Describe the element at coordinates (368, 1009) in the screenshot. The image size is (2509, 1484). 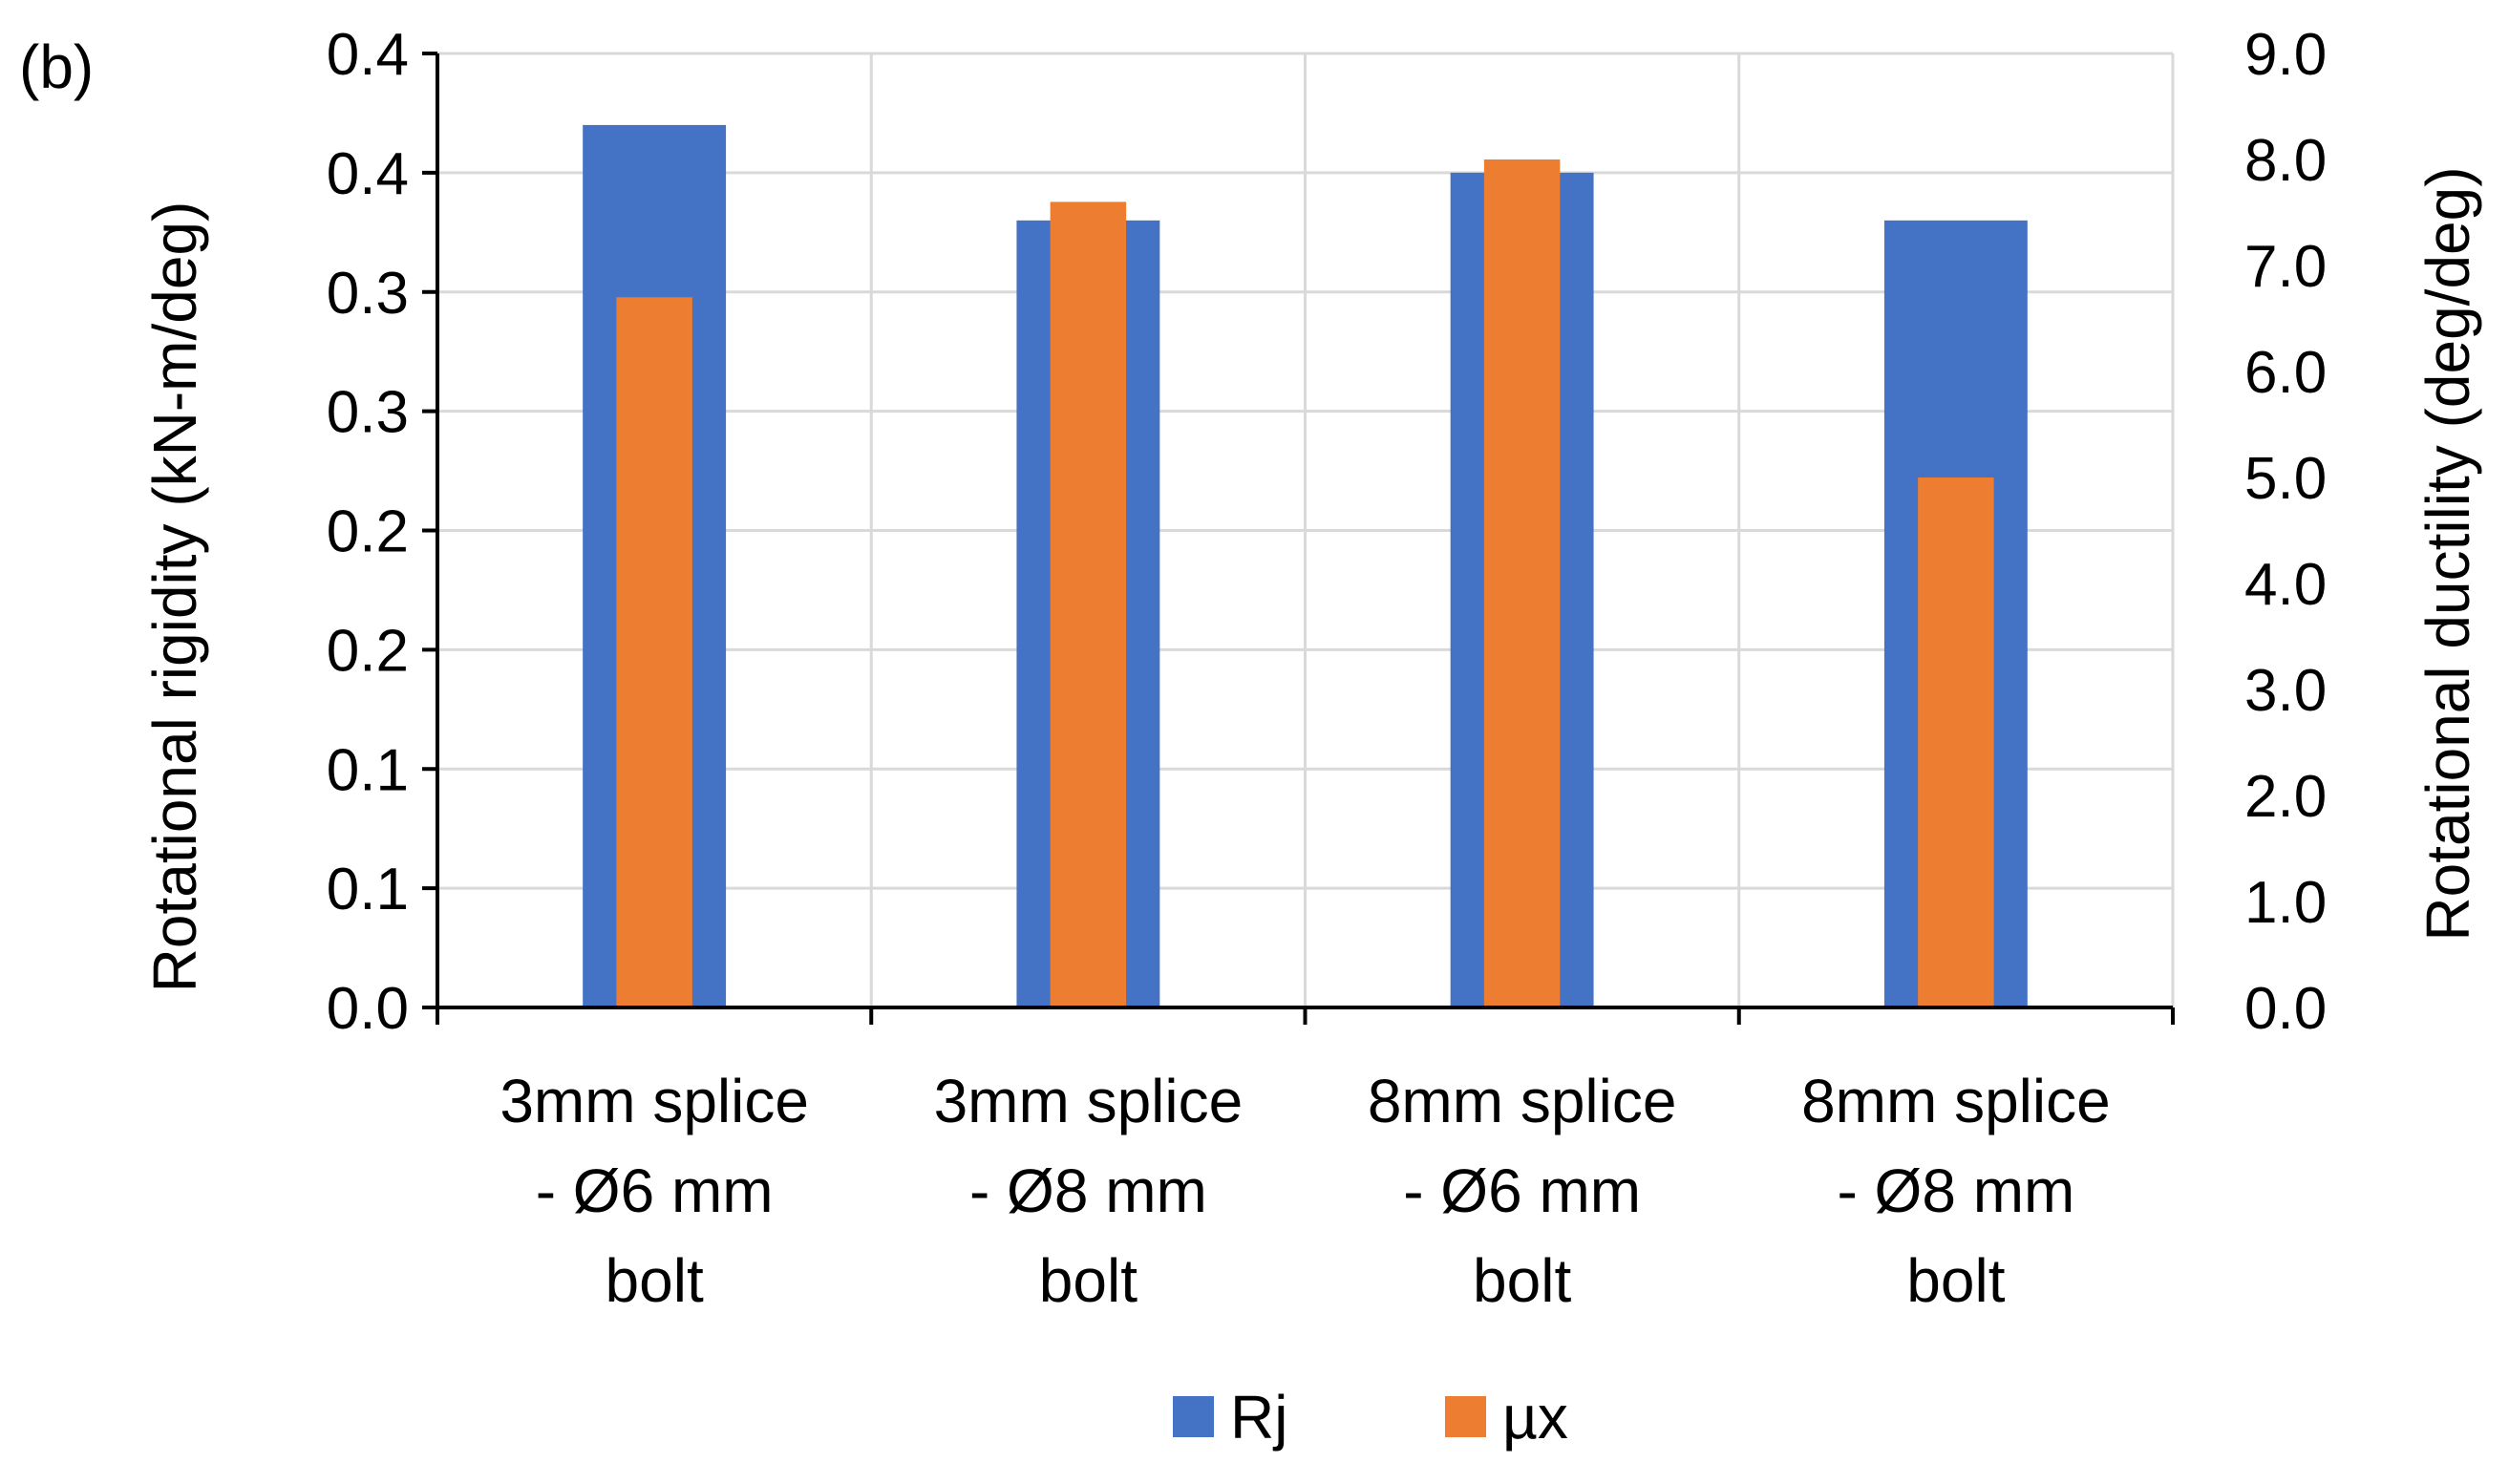
I see `left-tick-label: 0.0` at that location.